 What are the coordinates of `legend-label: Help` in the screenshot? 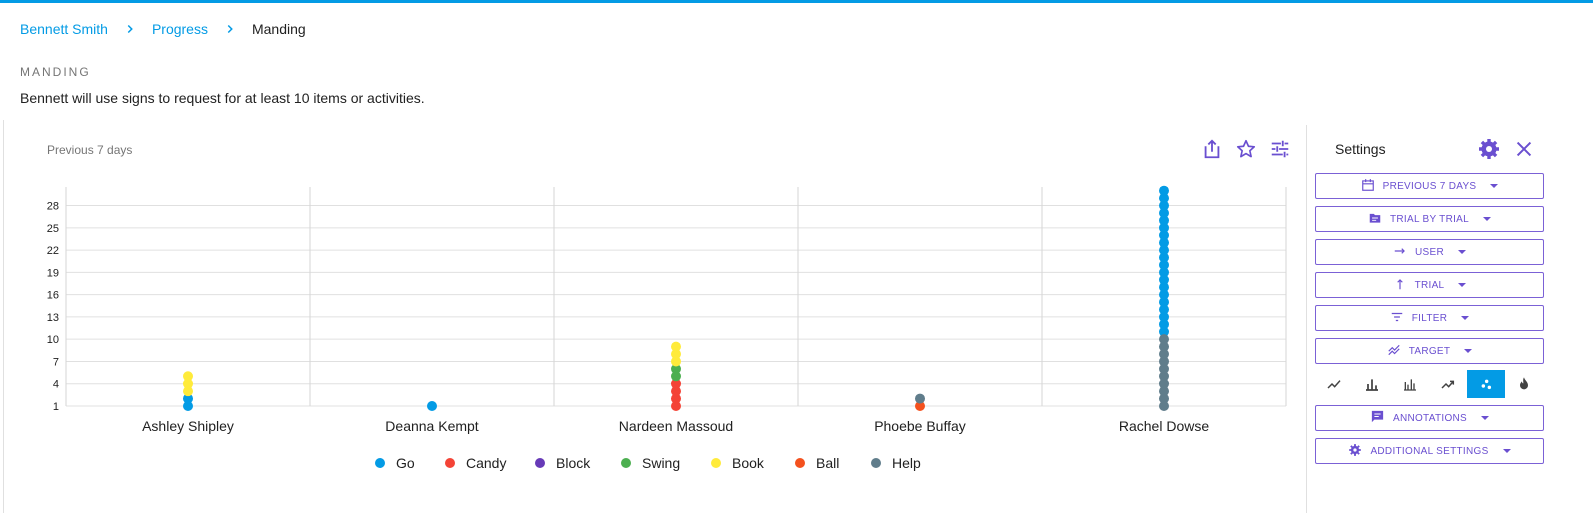 It's located at (906, 463).